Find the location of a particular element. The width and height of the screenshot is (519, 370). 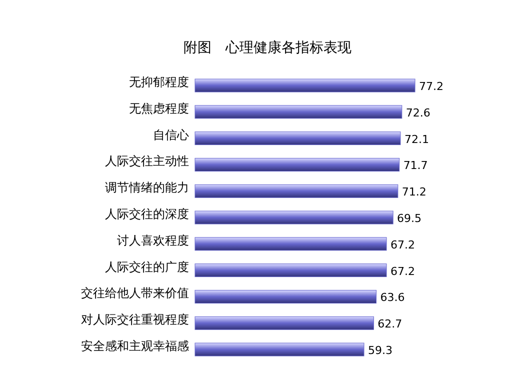

data-label: 63.6 is located at coordinates (392, 297).